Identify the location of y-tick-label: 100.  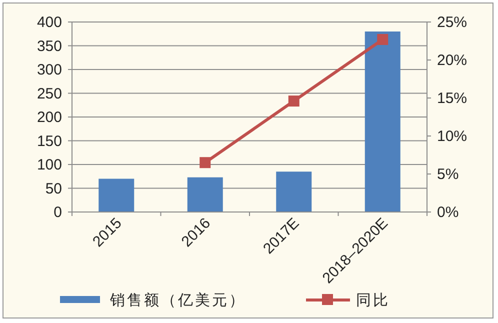
(49, 165).